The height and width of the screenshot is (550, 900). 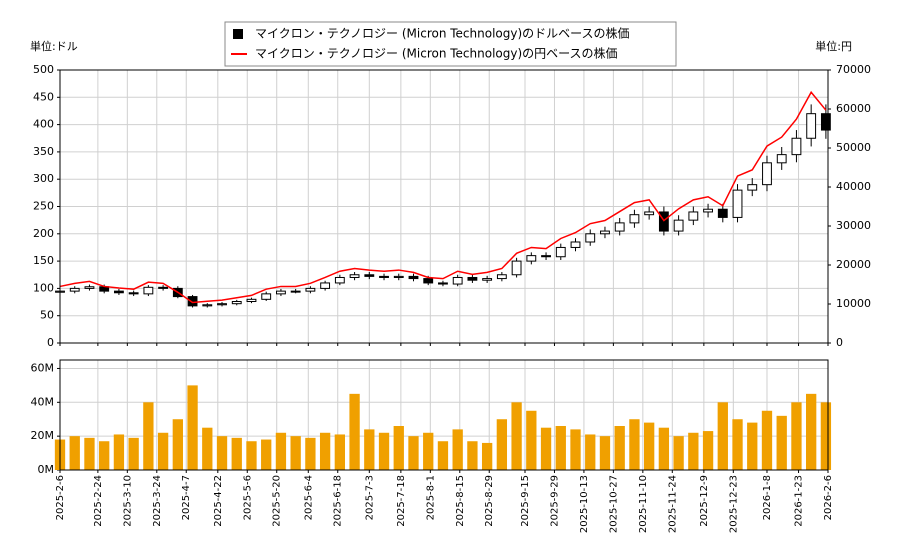 I want to click on y-tick-label: 40M, so click(x=43, y=401).